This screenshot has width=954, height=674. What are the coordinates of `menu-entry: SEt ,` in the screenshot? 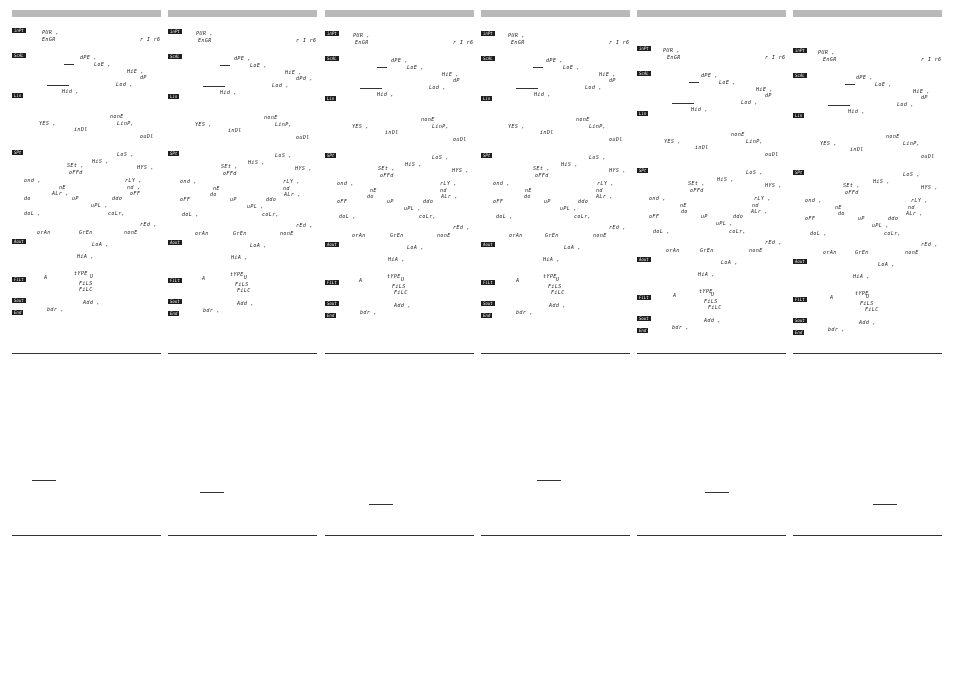 It's located at (76, 166).